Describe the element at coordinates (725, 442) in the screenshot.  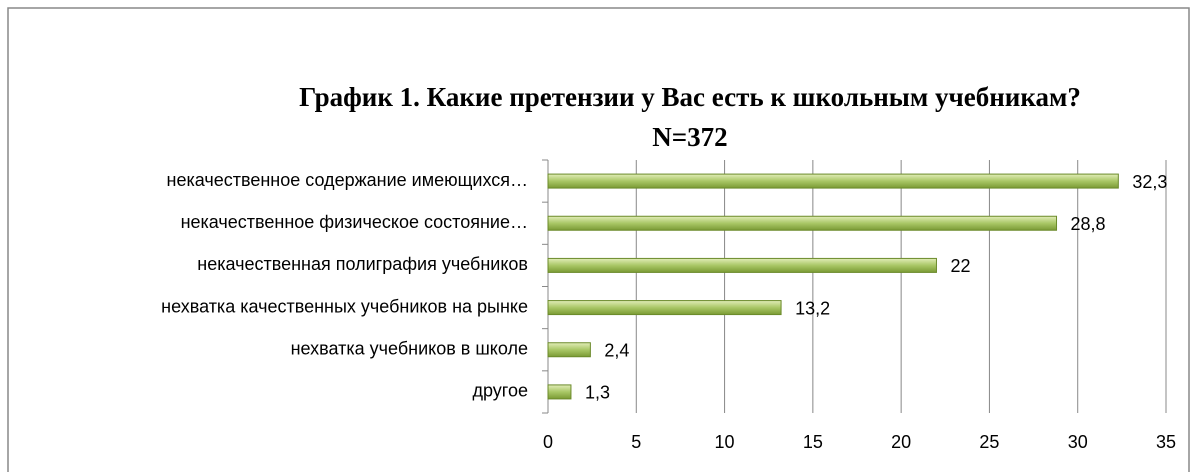
I see `x-tick-label: 10` at that location.